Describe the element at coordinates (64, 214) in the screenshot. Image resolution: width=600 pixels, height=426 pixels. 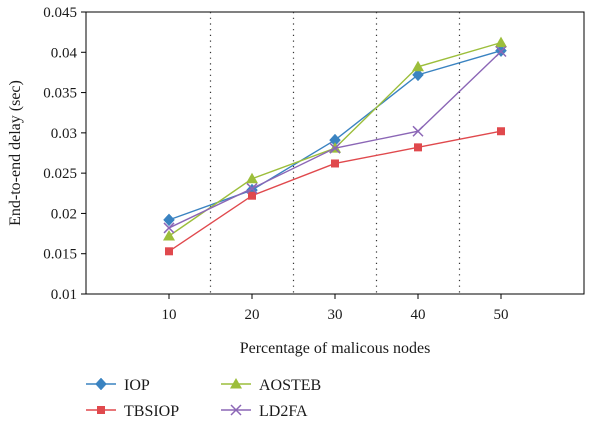
I see `y-tick-label: 0.02` at that location.